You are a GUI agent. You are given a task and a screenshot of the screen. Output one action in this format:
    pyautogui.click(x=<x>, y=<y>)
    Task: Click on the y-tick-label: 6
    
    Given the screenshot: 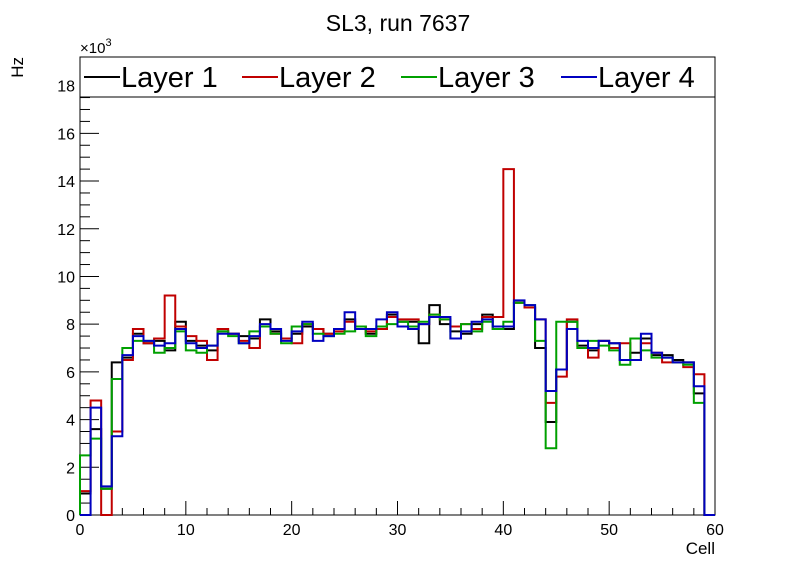 What is the action you would take?
    pyautogui.click(x=70, y=373)
    